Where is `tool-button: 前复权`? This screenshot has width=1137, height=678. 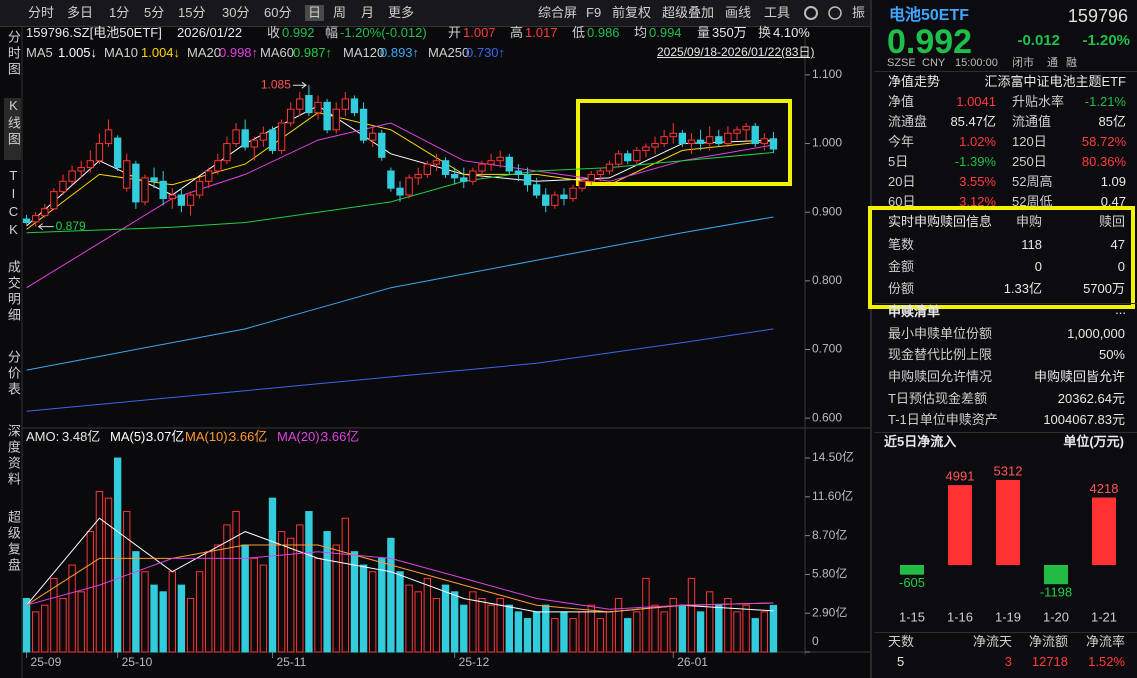
tool-button: 前复权 is located at coordinates (632, 12).